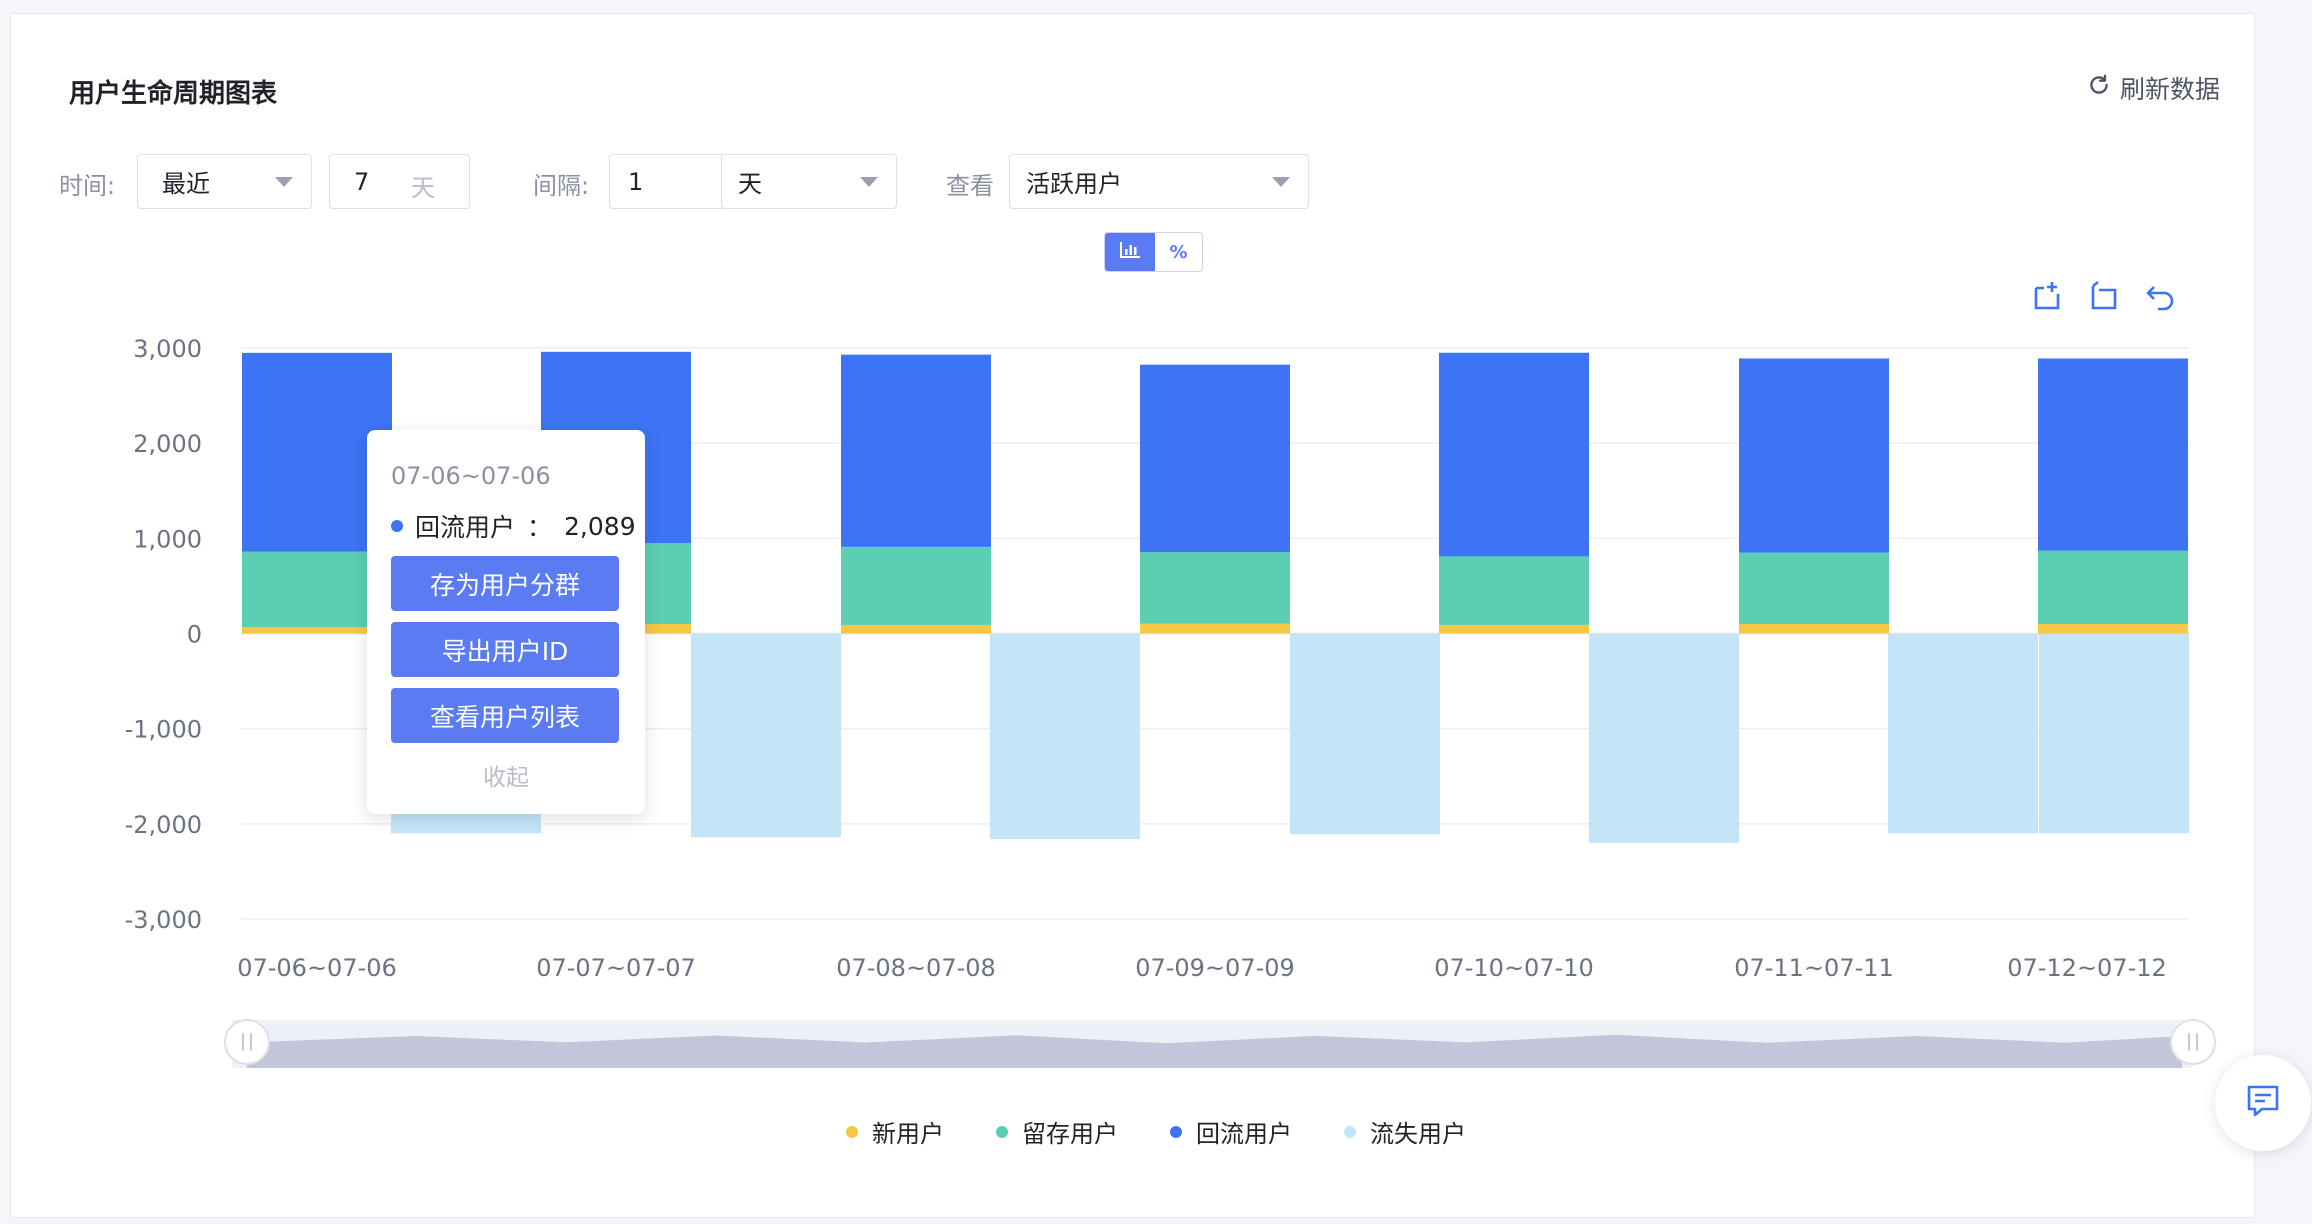 The image size is (2312, 1224). I want to click on time-label: 时间:, so click(87, 186).